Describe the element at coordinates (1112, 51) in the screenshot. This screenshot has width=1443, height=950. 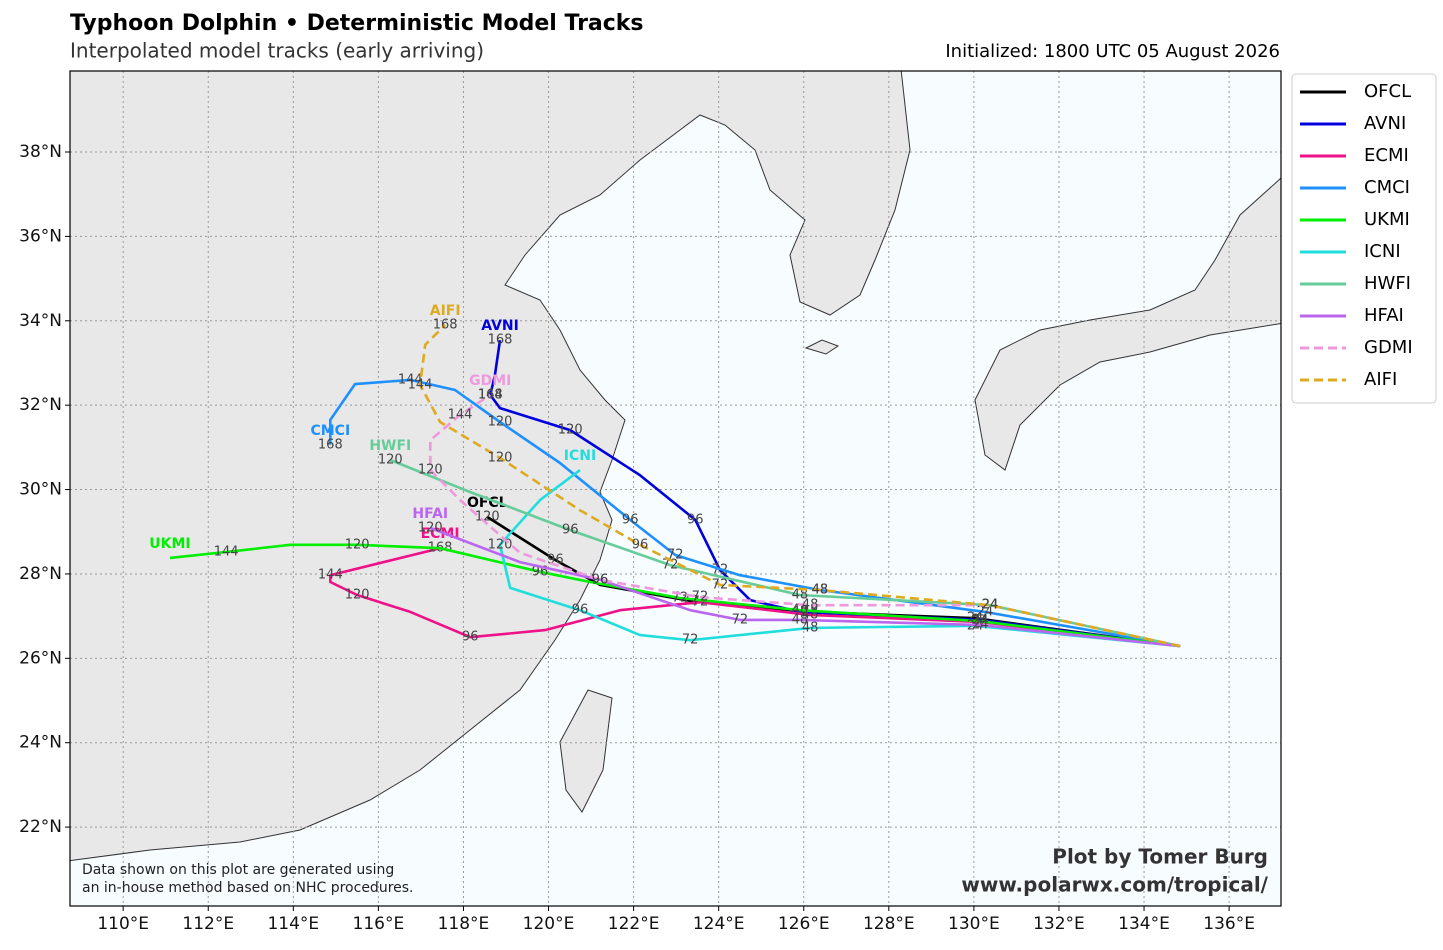
I see `init-time: Initialized: 1800 UTC 05 August 2026` at that location.